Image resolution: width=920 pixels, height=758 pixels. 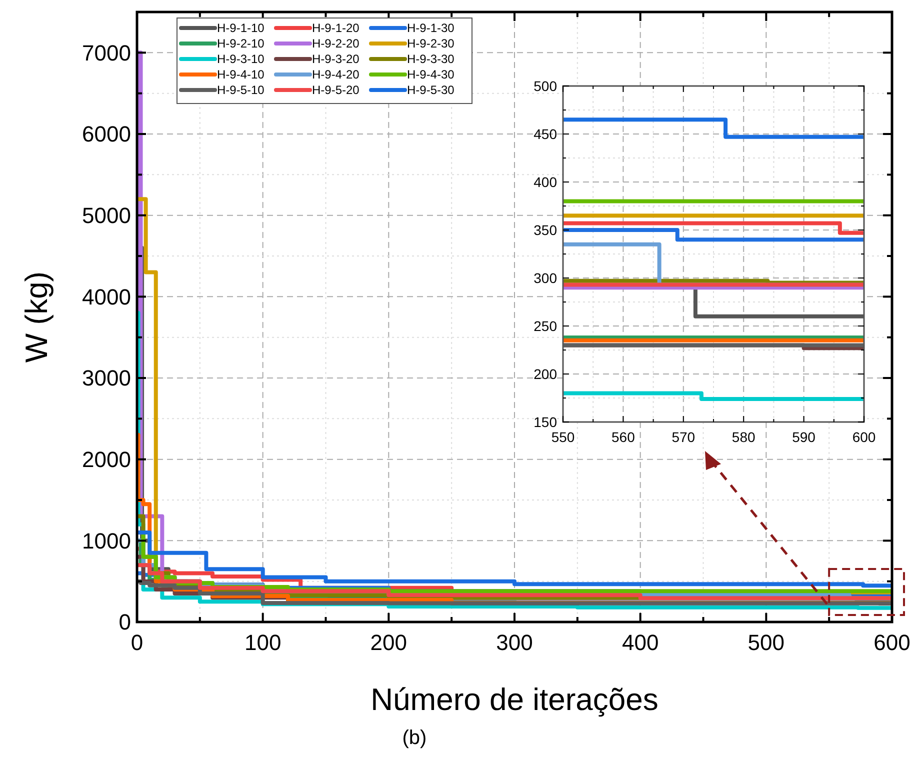 I want to click on y-tick-label: 6000, so click(x=106, y=134).